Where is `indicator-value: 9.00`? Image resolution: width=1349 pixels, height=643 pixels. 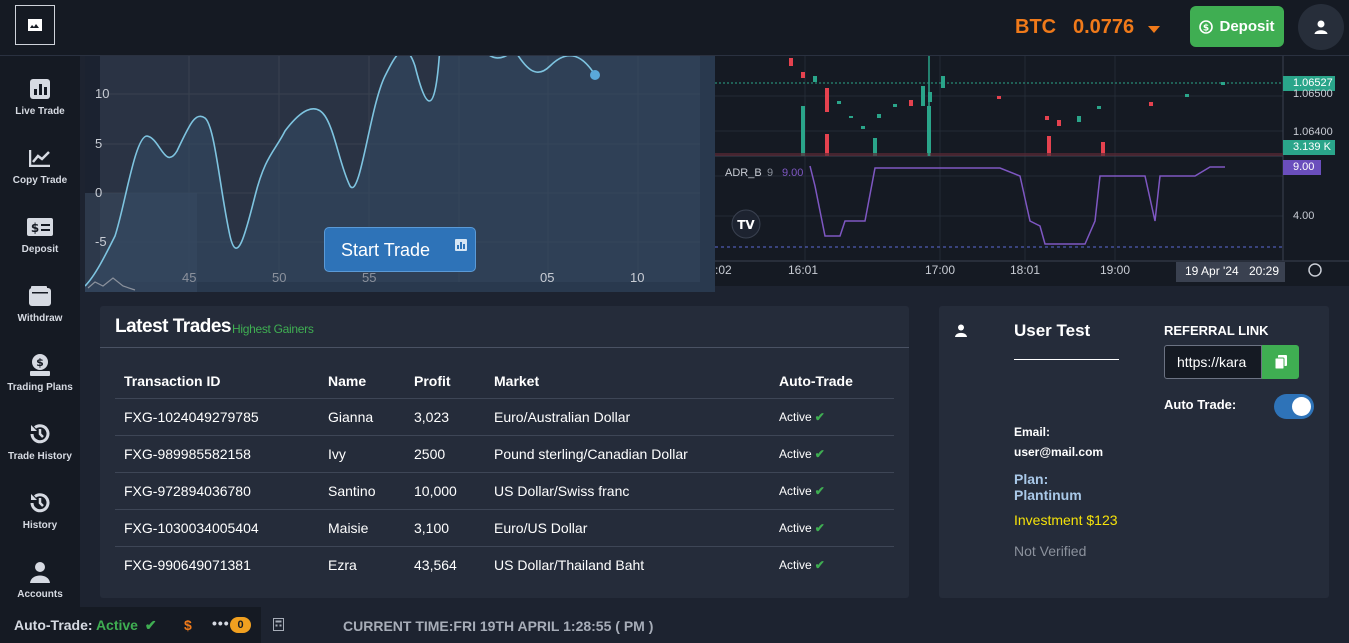
indicator-value: 9.00 is located at coordinates (793, 173).